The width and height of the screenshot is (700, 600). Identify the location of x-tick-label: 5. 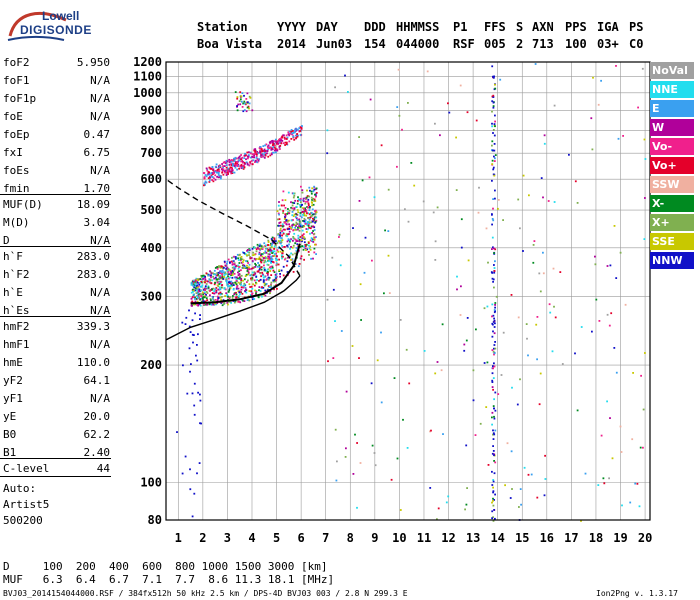
(276, 538).